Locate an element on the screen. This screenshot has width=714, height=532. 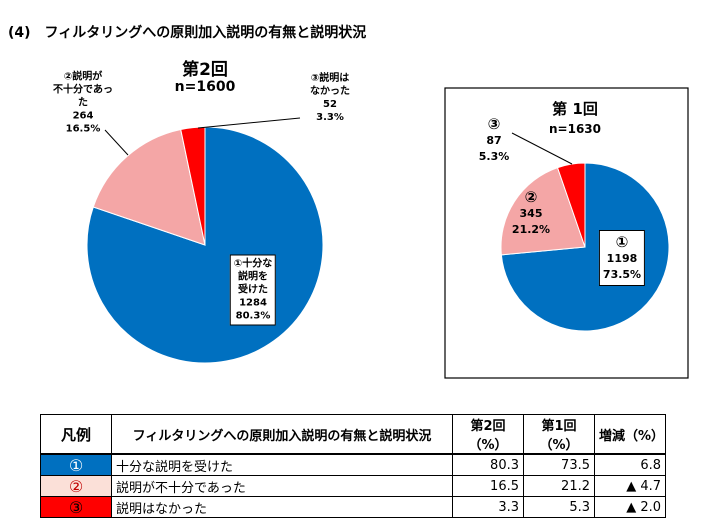
th: 第2回（%） is located at coordinates (488, 434).